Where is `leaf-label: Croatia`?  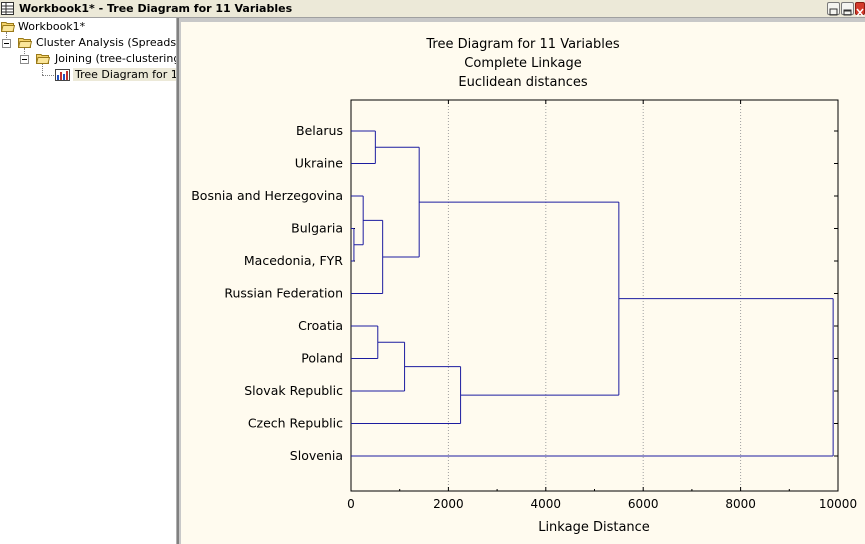
leaf-label: Croatia is located at coordinates (320, 325).